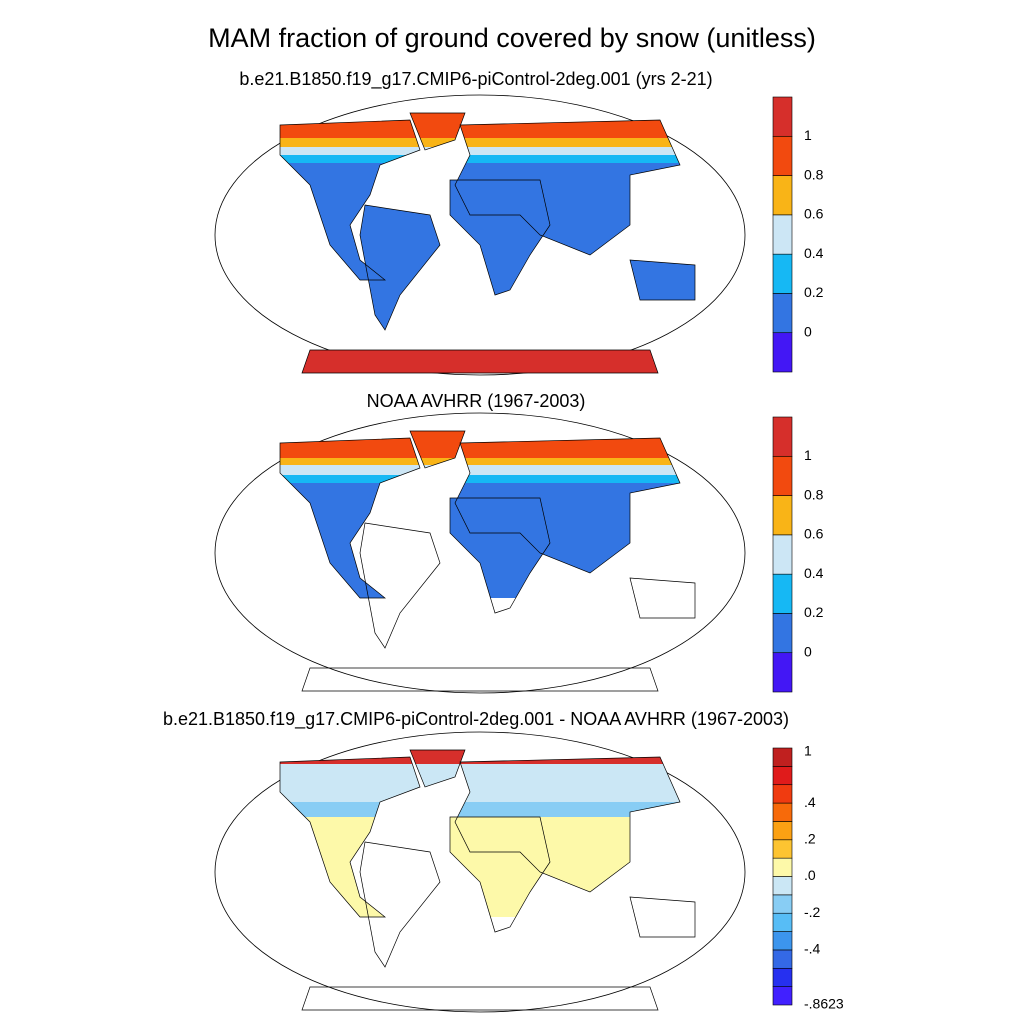  Describe the element at coordinates (824, 1004) in the screenshot. I see `colorbar-label: -.8623` at that location.